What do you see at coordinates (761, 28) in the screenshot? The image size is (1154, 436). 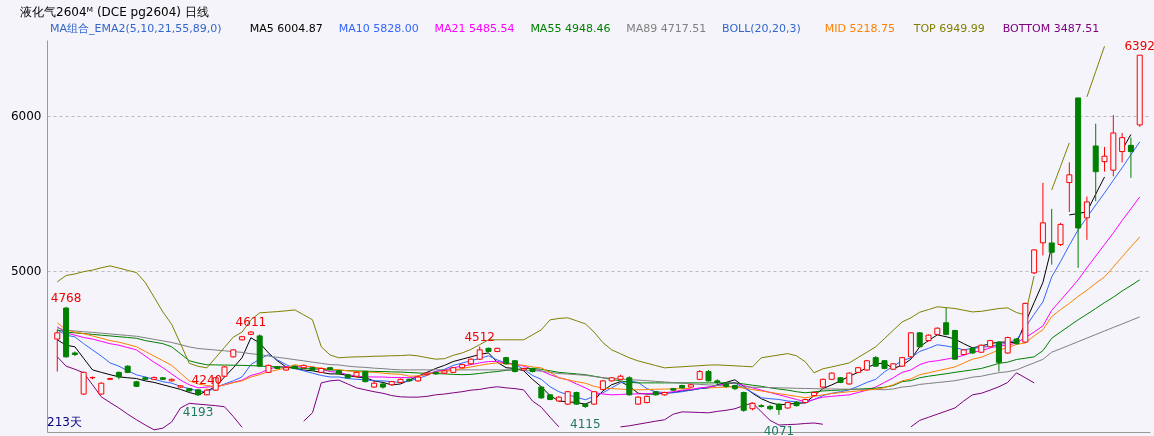 I see `text: BOLL(20,20,3)` at bounding box center [761, 28].